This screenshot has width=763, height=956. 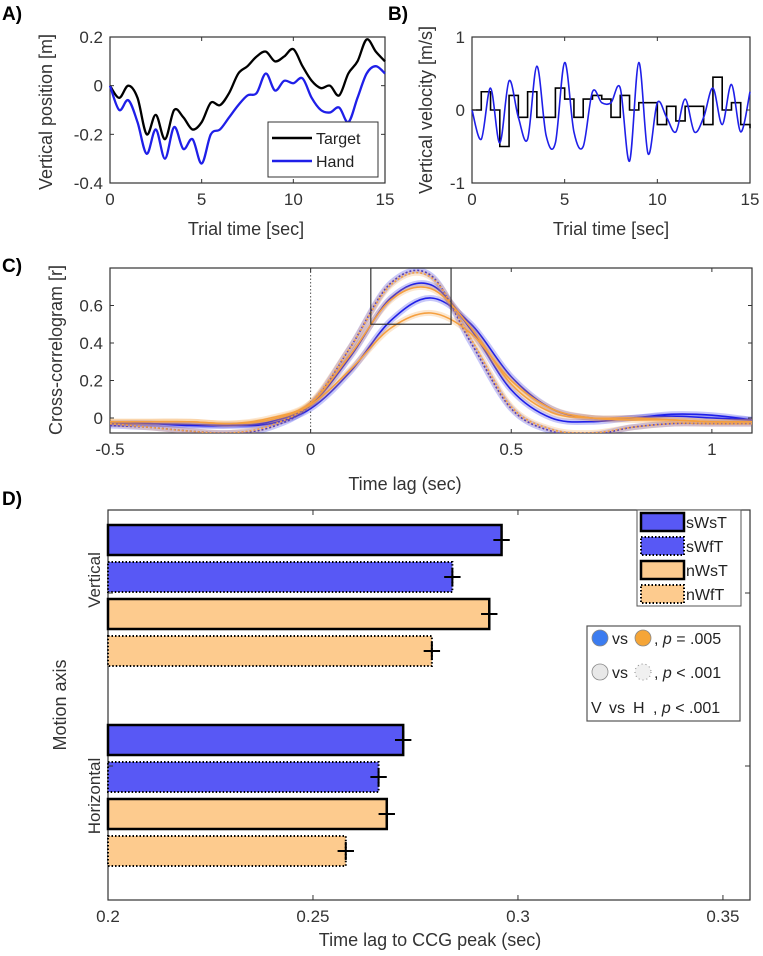 I want to click on panel-d-xtick-label: 0.2, so click(x=108, y=916).